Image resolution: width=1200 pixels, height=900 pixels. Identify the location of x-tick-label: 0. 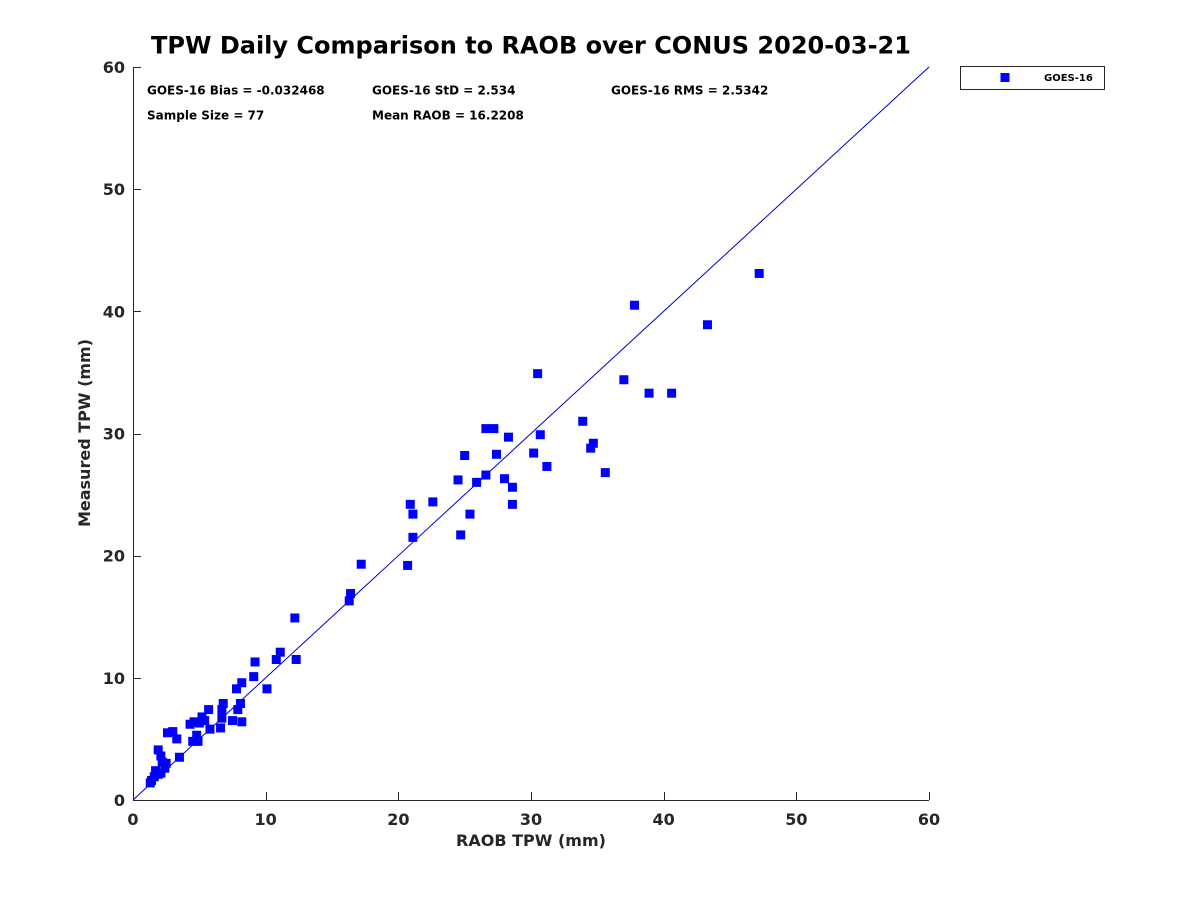
(132, 819).